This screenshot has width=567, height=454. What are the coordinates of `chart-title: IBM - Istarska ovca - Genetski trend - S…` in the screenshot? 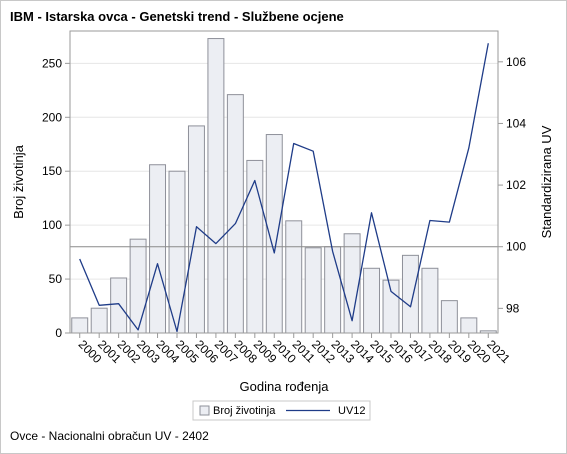 It's located at (177, 16).